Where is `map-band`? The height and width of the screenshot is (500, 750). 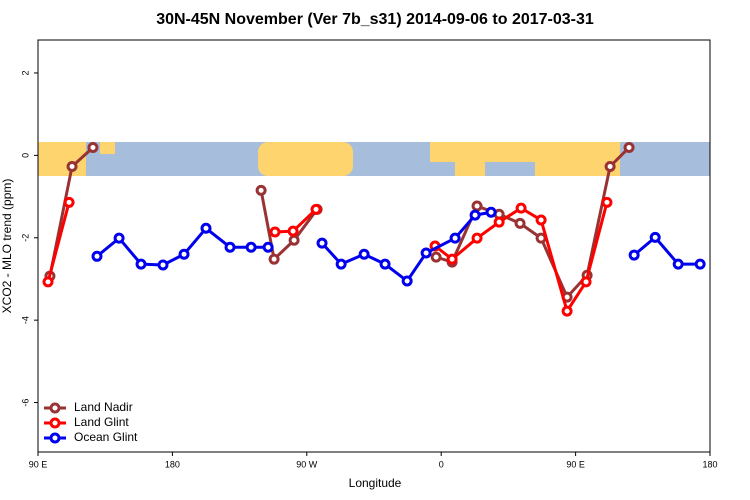
map-band is located at coordinates (374, 159).